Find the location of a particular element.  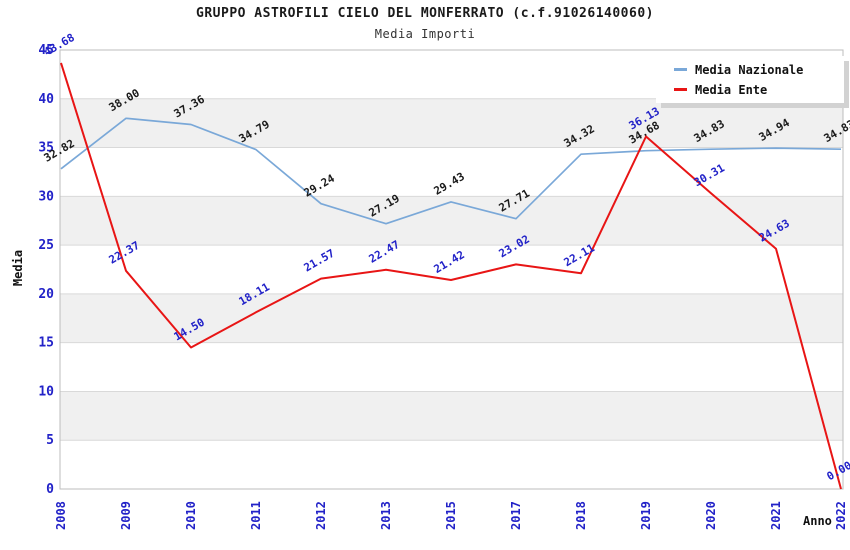

y-tick-label: 35 is located at coordinates (46, 148).